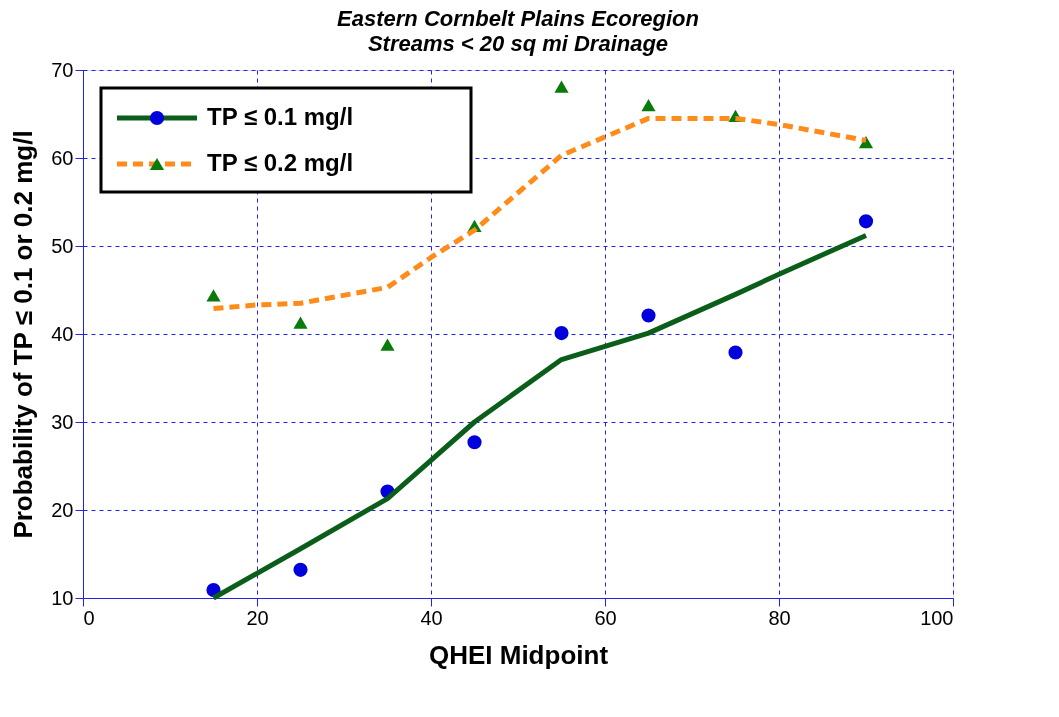 The image size is (1059, 717). Describe the element at coordinates (62, 597) in the screenshot. I see `y-tick-label: 10` at that location.